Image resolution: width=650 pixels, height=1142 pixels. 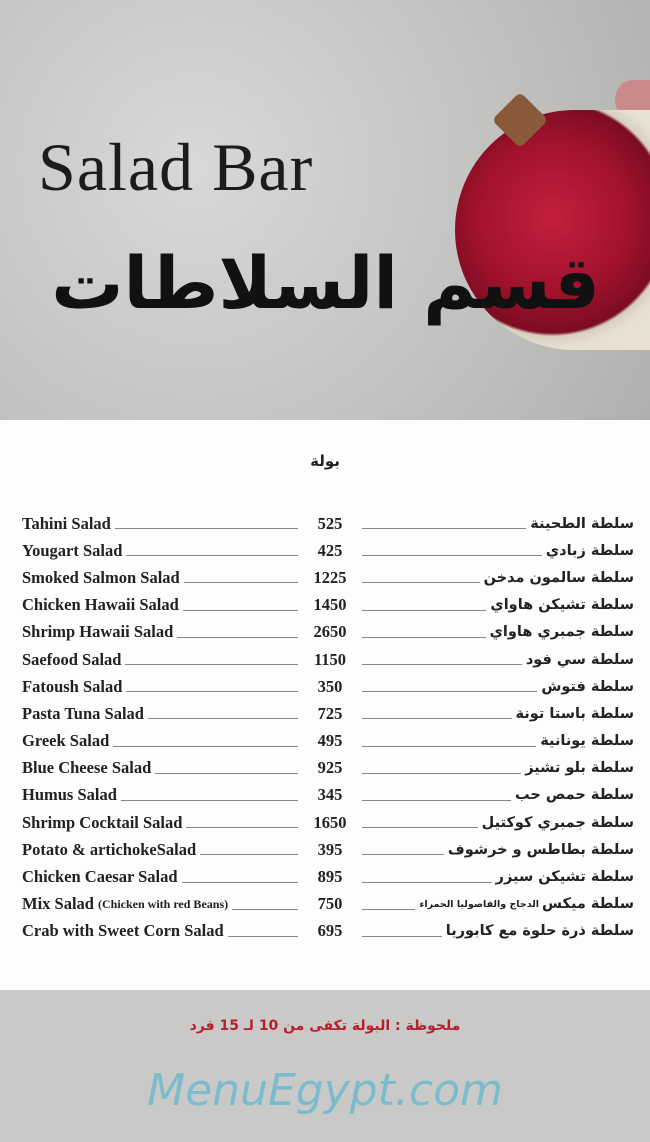 I want to click on item-name-en-text: Blue Cheese Salad, so click(x=87, y=768).